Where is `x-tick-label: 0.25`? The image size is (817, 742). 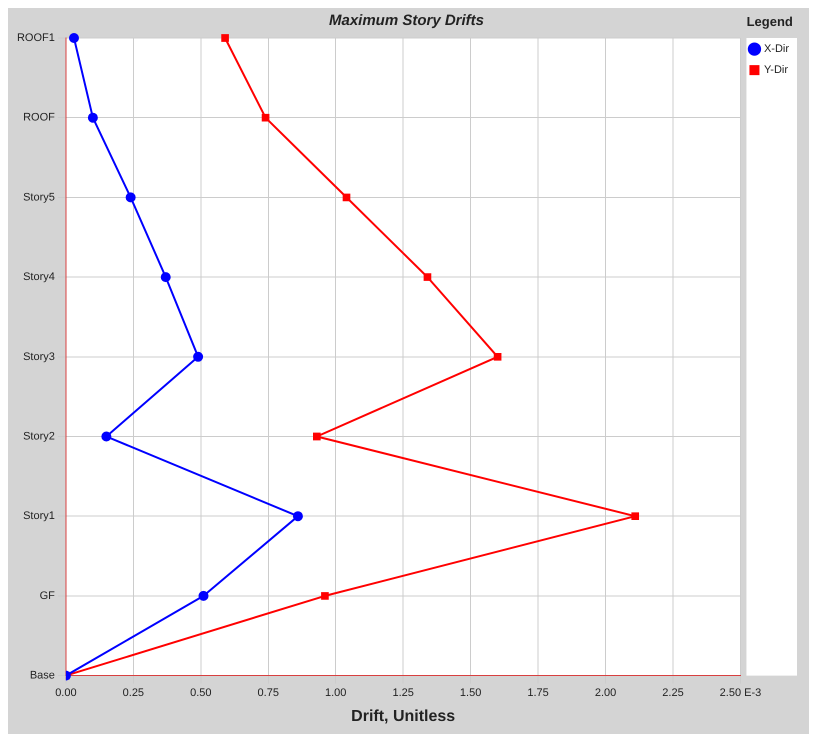
x-tick-label: 0.25 is located at coordinates (133, 693).